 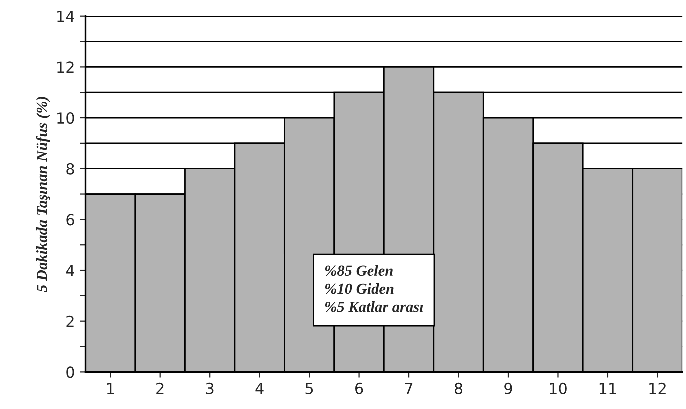 I want to click on y-tick-label: 12, so click(x=66, y=67).